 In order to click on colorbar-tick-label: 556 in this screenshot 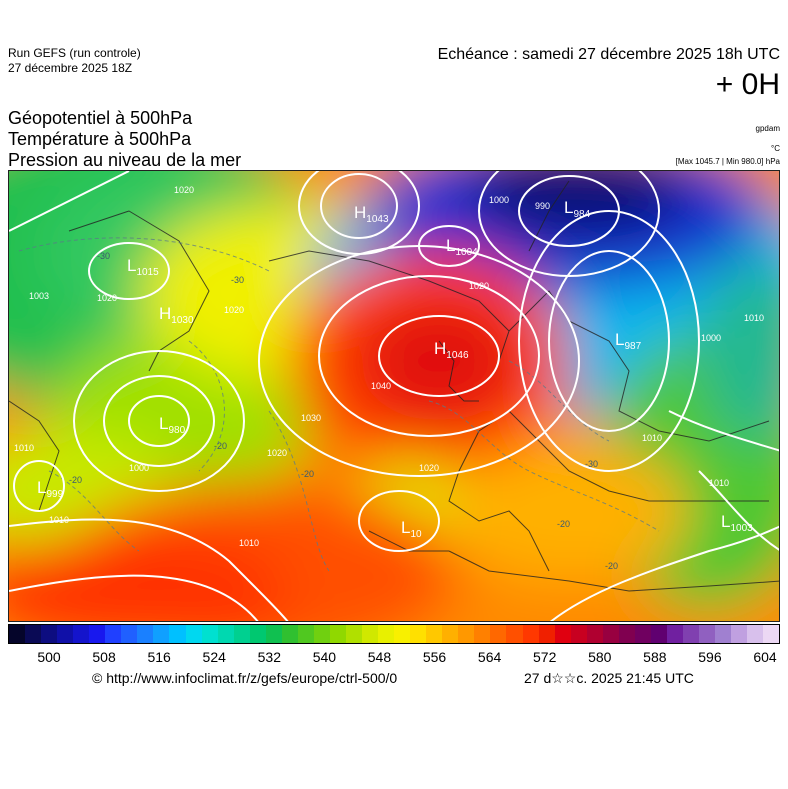, I will do `click(434, 657)`.